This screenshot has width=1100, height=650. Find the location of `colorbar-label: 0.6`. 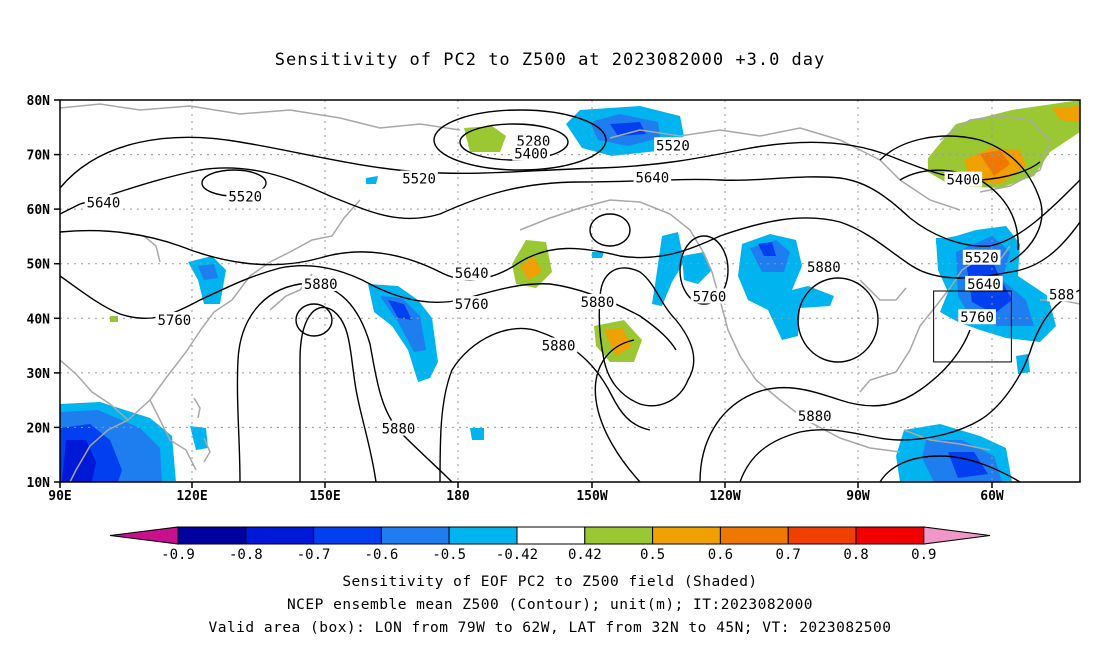

colorbar-label: 0.6 is located at coordinates (720, 555).